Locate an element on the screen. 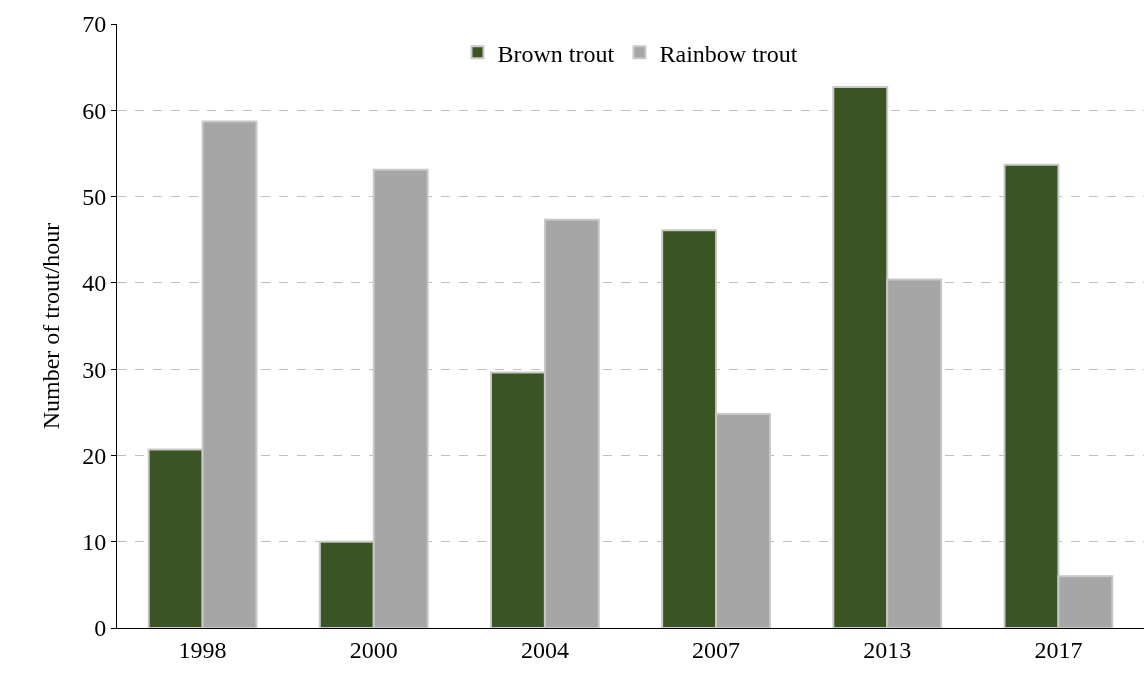 The width and height of the screenshot is (1146, 679). x-tick-label: 2000 is located at coordinates (373, 649).